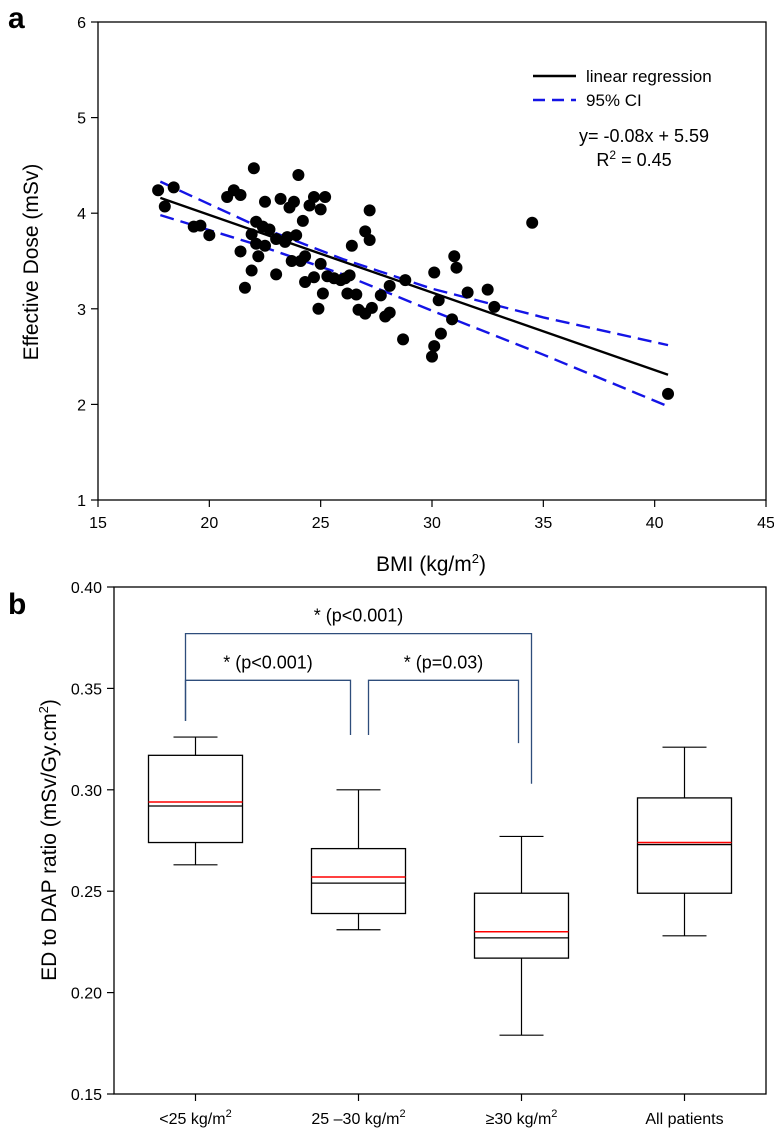 The height and width of the screenshot is (1133, 774). What do you see at coordinates (43, 709) in the screenshot?
I see `panel-b-y-axis-title-superscript: 2` at bounding box center [43, 709].